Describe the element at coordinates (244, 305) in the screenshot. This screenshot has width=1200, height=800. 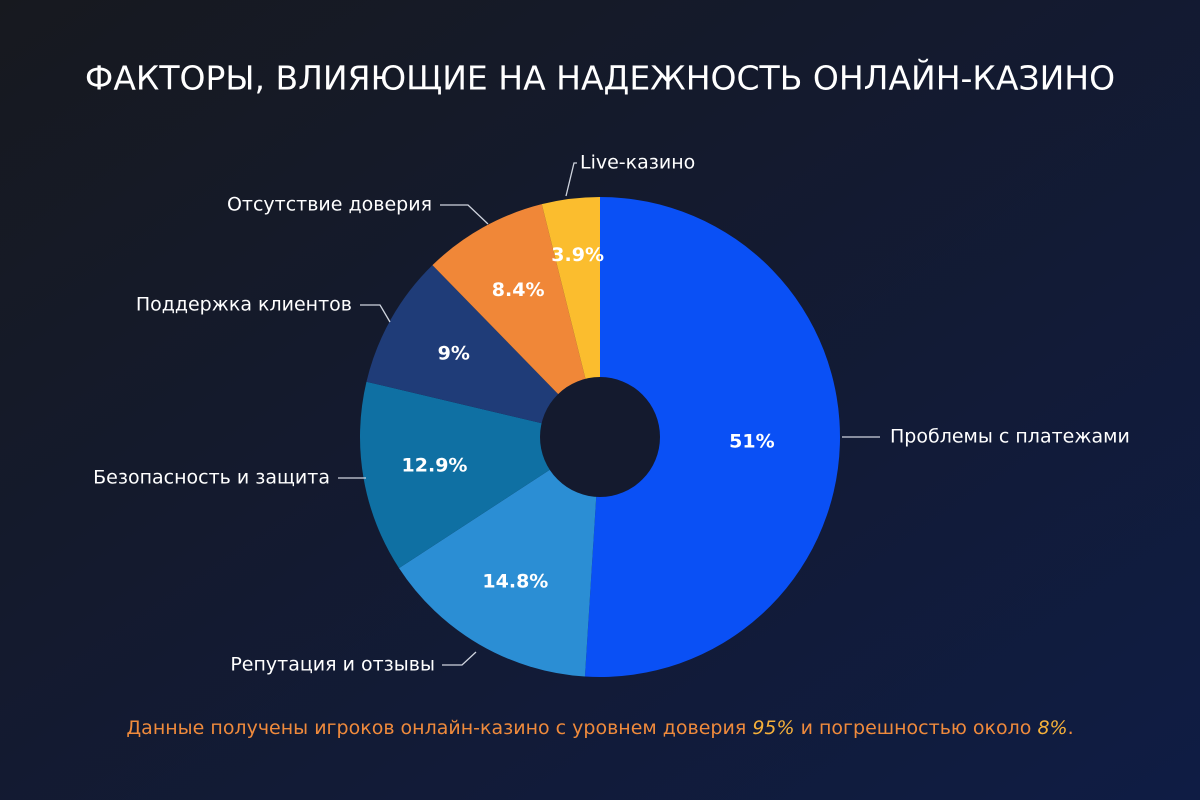
I see `category-label: Поддержка клиентов` at that location.